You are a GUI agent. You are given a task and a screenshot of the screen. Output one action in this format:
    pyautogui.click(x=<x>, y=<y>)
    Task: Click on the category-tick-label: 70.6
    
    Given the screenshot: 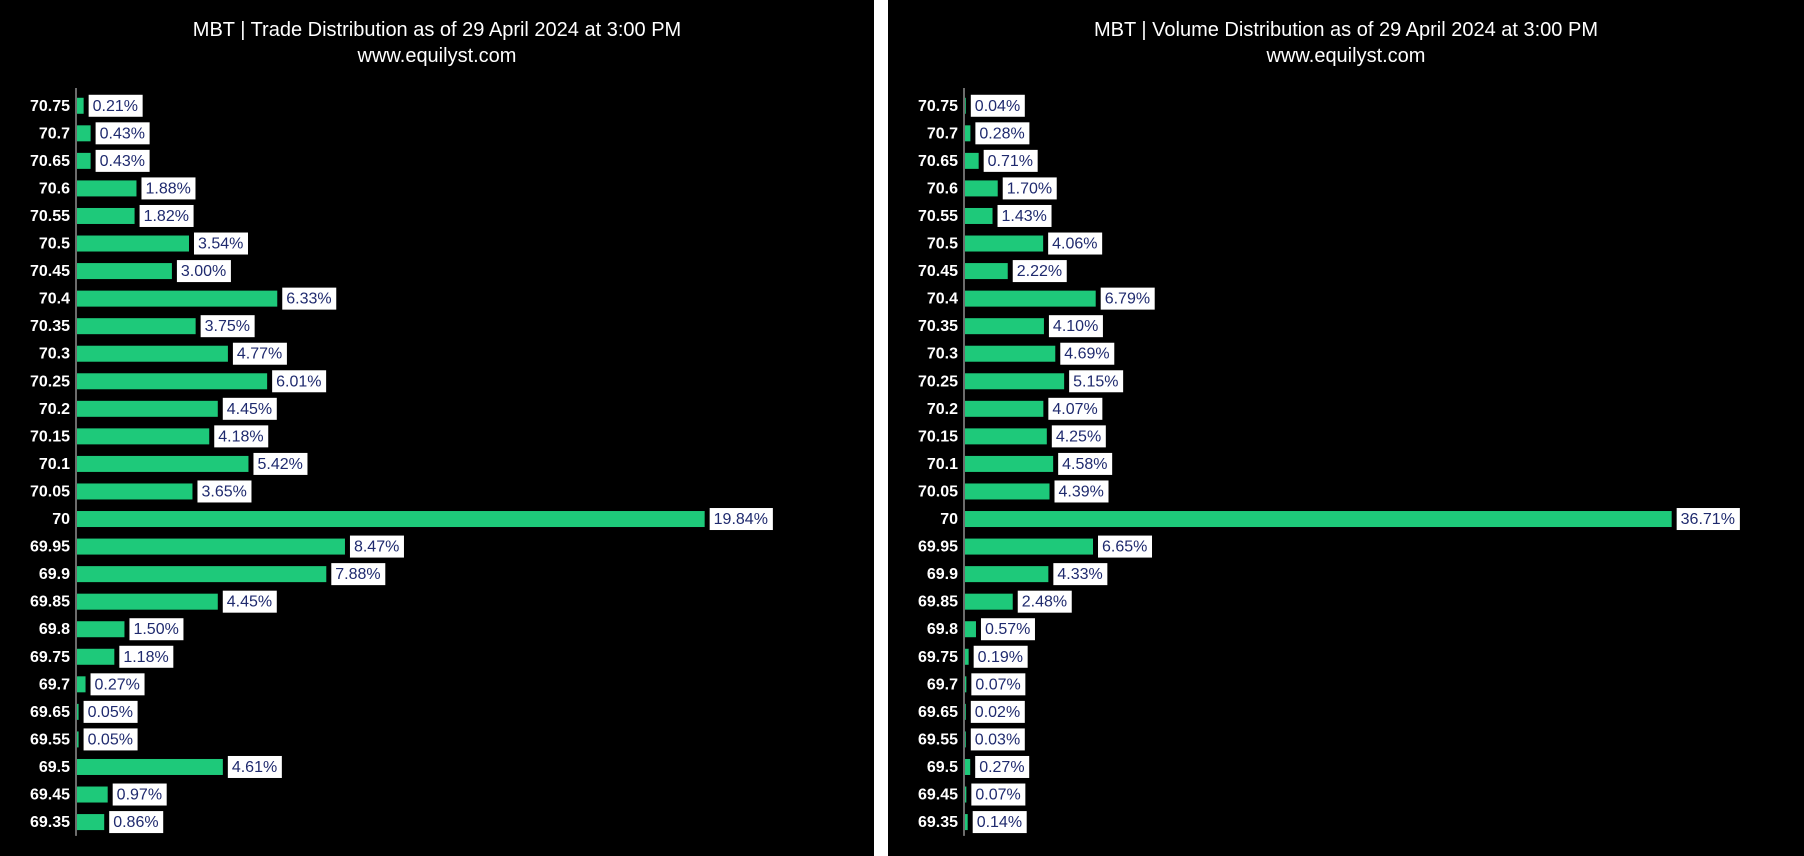 What is the action you would take?
    pyautogui.click(x=54, y=188)
    